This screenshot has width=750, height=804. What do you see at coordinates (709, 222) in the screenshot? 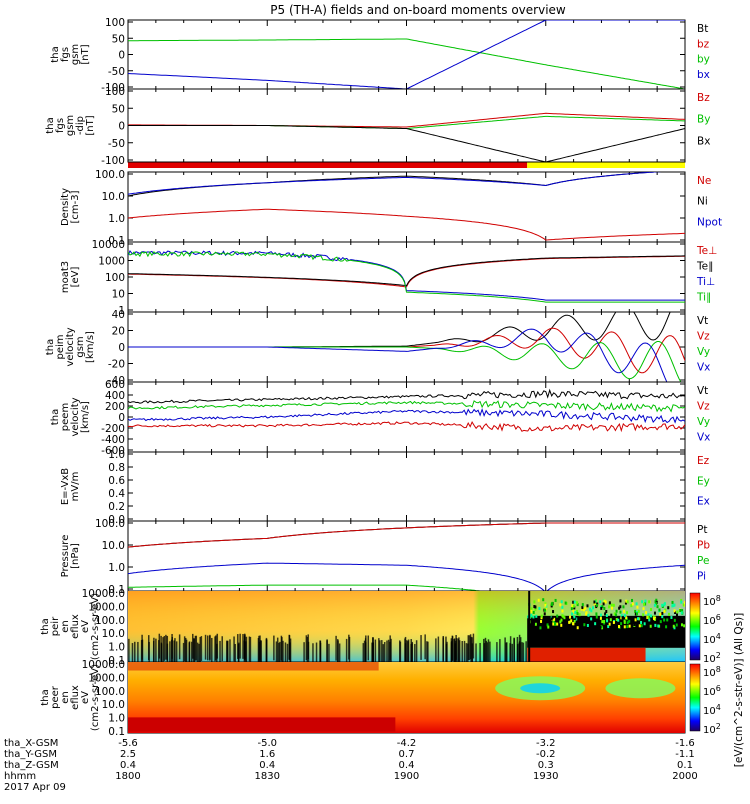
I see `legend-Npot: Npot` at bounding box center [709, 222].